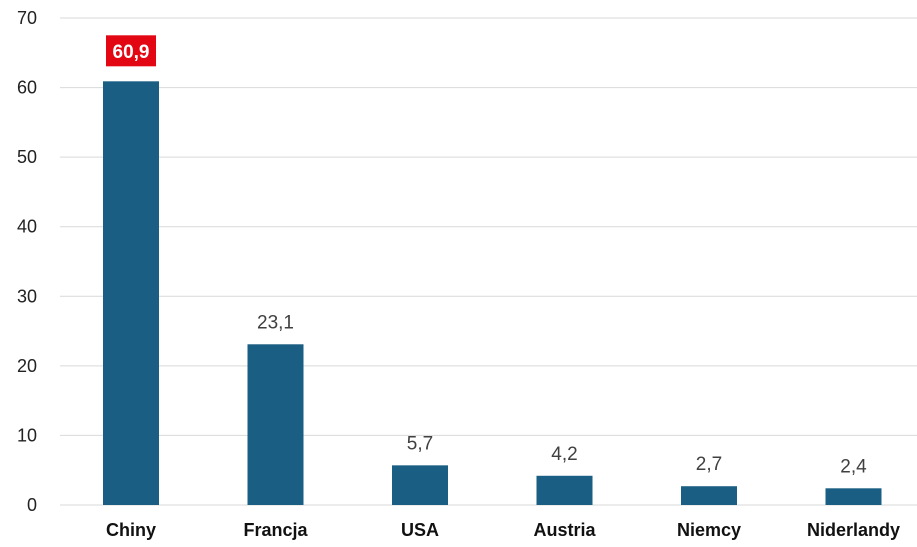 This screenshot has width=917, height=547. I want to click on x-category-label: Austria, so click(564, 530).